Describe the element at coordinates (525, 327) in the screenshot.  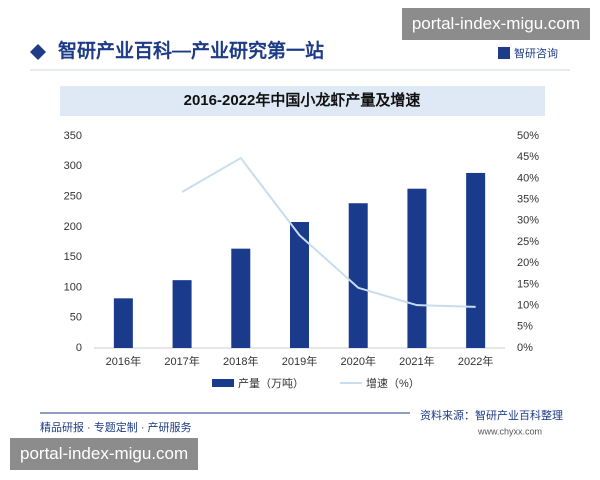
I see `y2-tick-label: 5%` at that location.